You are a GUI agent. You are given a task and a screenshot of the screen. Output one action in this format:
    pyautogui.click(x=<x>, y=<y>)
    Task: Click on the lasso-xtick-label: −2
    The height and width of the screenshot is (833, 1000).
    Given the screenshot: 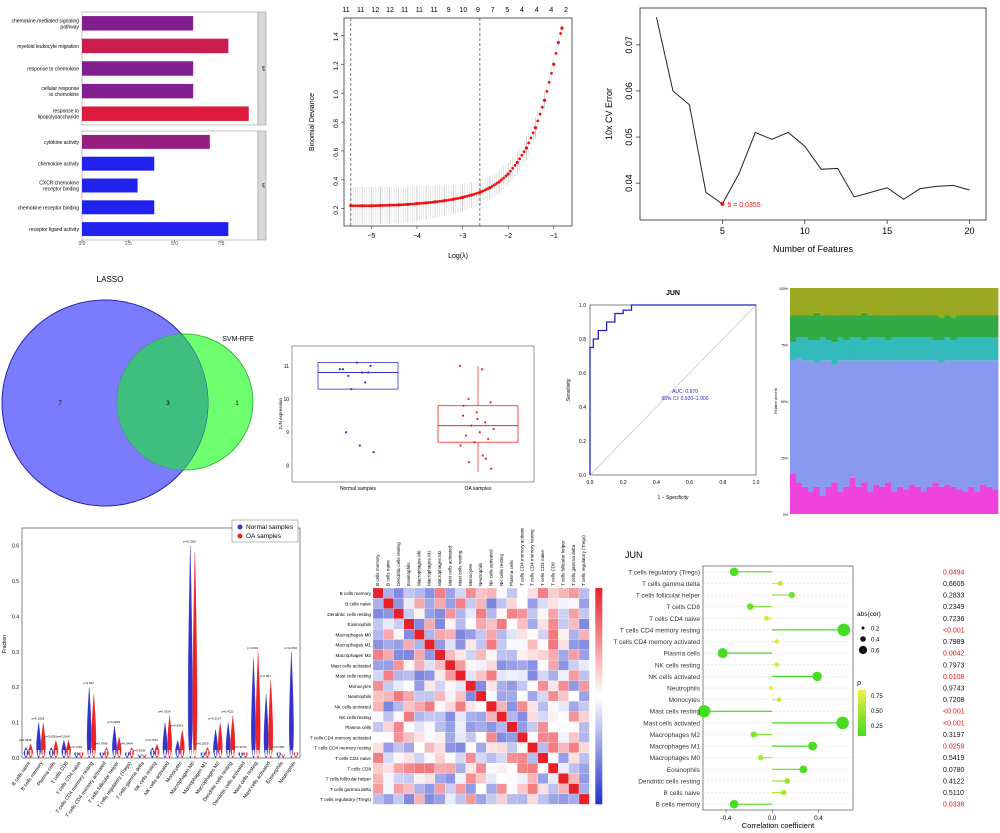 What is the action you would take?
    pyautogui.click(x=508, y=236)
    